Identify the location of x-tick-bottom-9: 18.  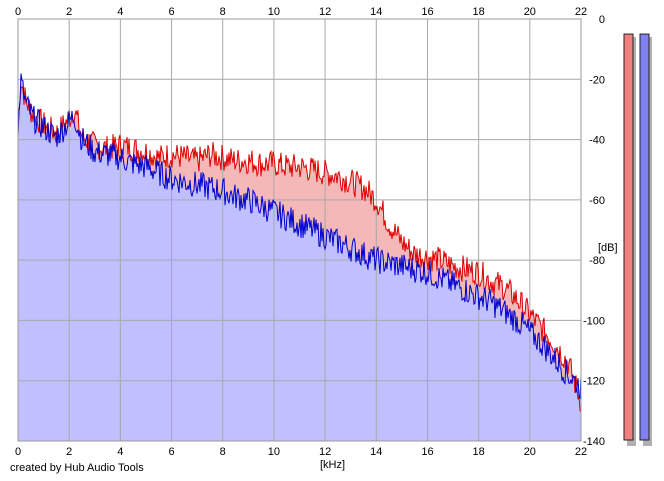
(479, 452).